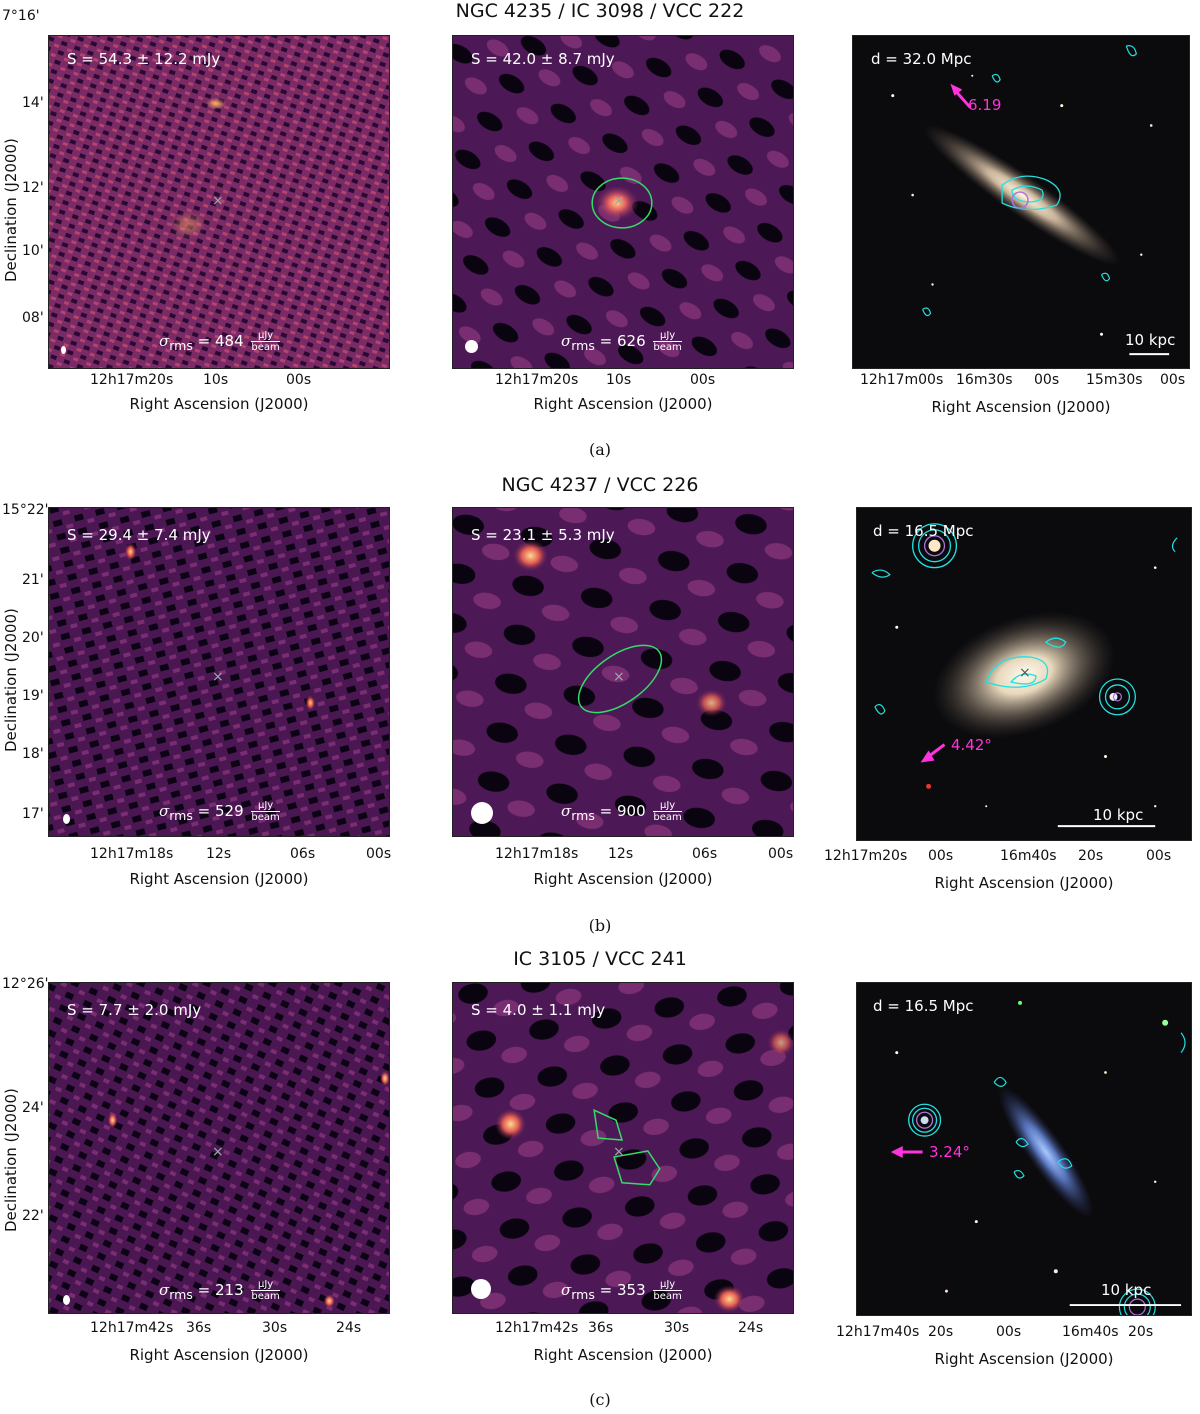 The height and width of the screenshot is (1414, 1200). I want to click on aperture-ellipse, so click(622, 203).